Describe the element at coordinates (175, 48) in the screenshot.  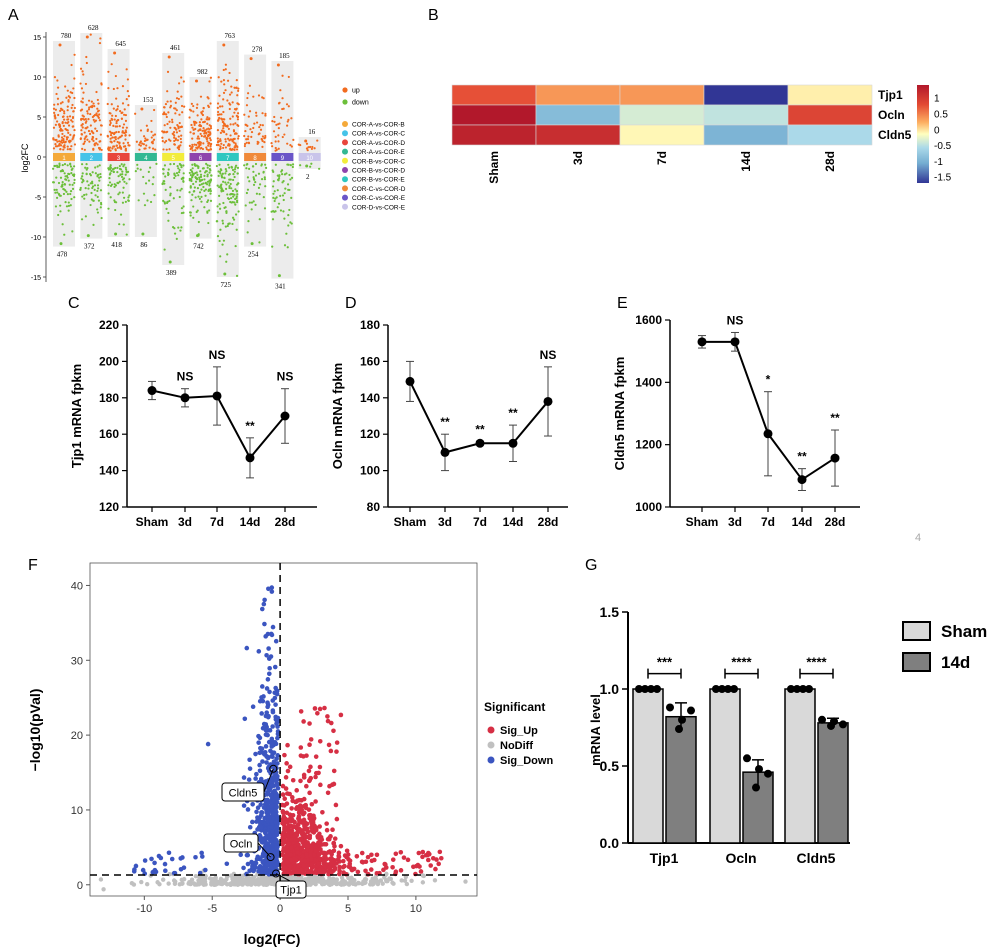
I see `panel-a-up-count: 461` at that location.